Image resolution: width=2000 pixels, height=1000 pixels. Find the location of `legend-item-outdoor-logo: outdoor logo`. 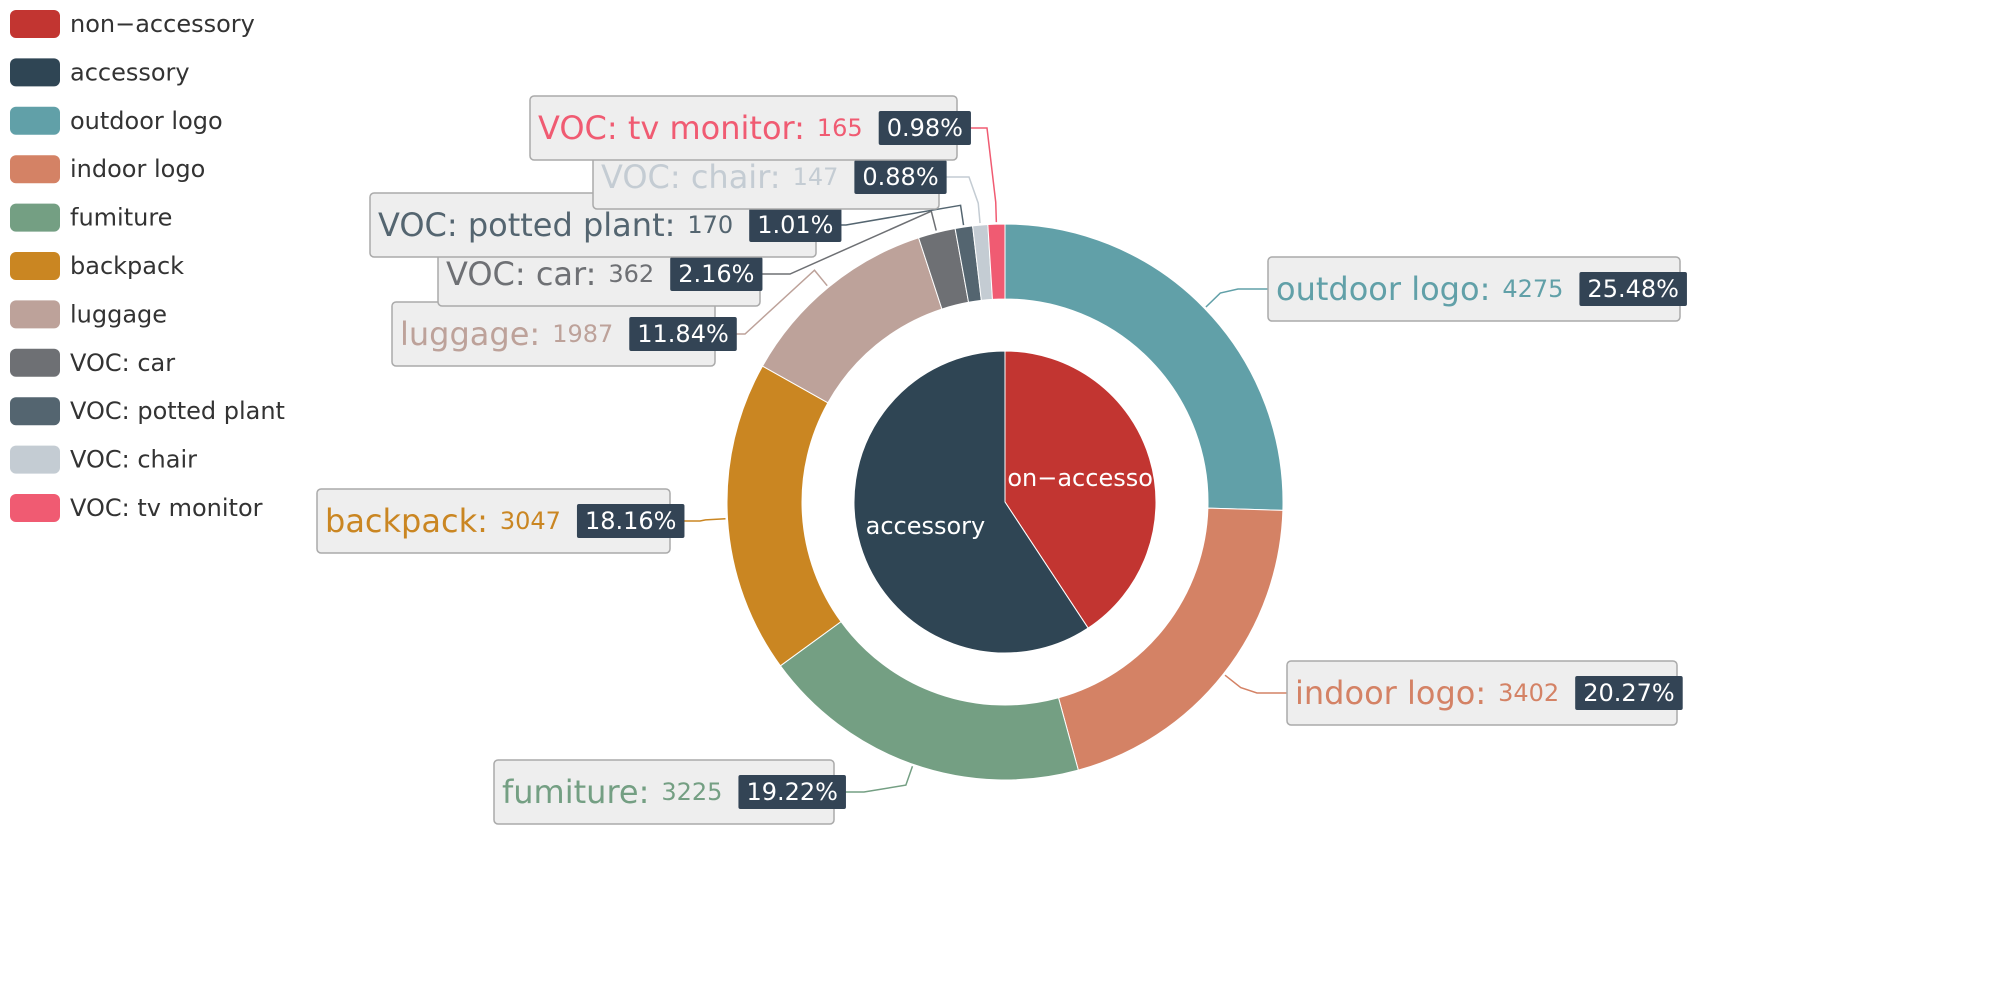

legend-item-outdoor-logo: outdoor logo is located at coordinates (116, 120).